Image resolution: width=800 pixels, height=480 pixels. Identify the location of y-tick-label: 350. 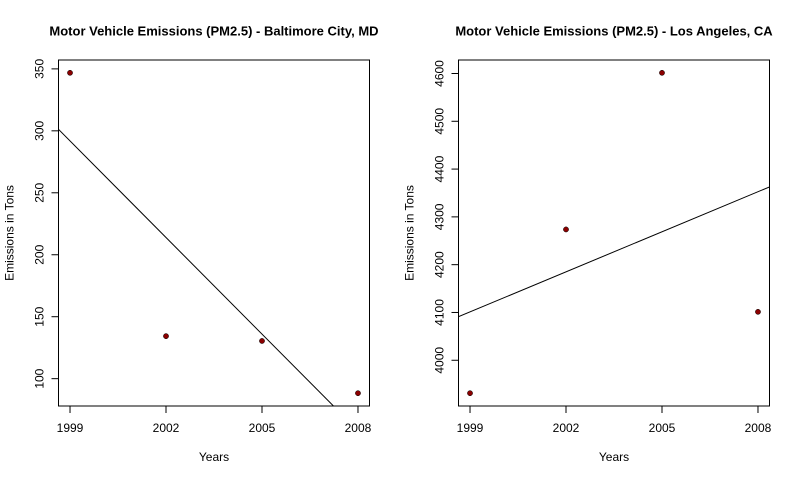
(40, 69).